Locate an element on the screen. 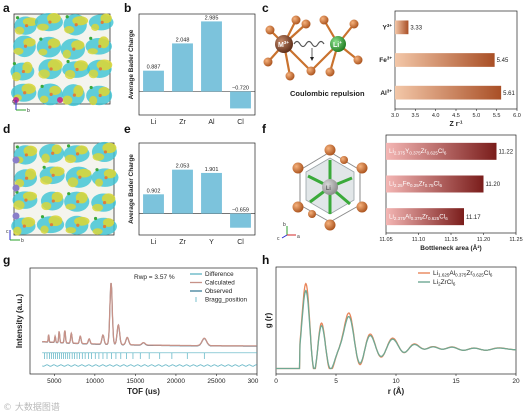 The width and height of the screenshot is (527, 413). panel-label-e: e is located at coordinates (127, 129).